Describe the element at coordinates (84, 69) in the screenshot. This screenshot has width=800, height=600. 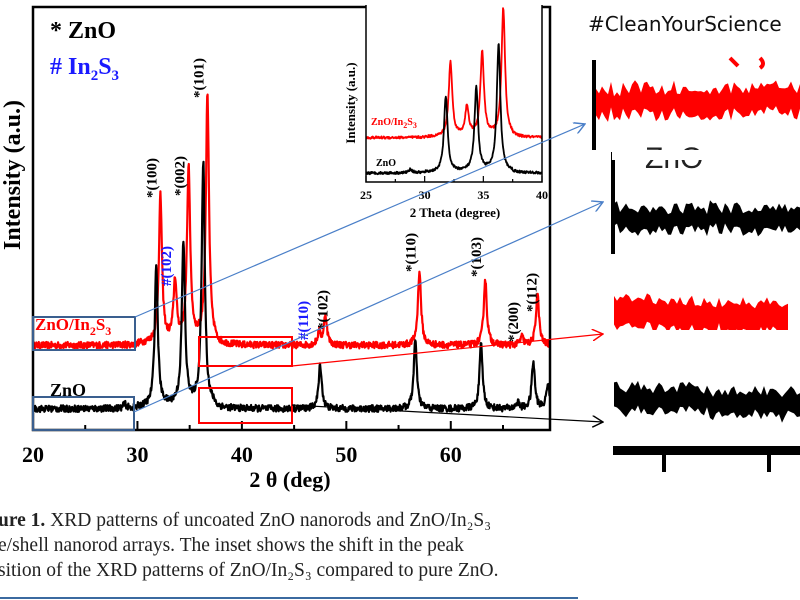
I see `legend-in2s3: # In2S3` at that location.